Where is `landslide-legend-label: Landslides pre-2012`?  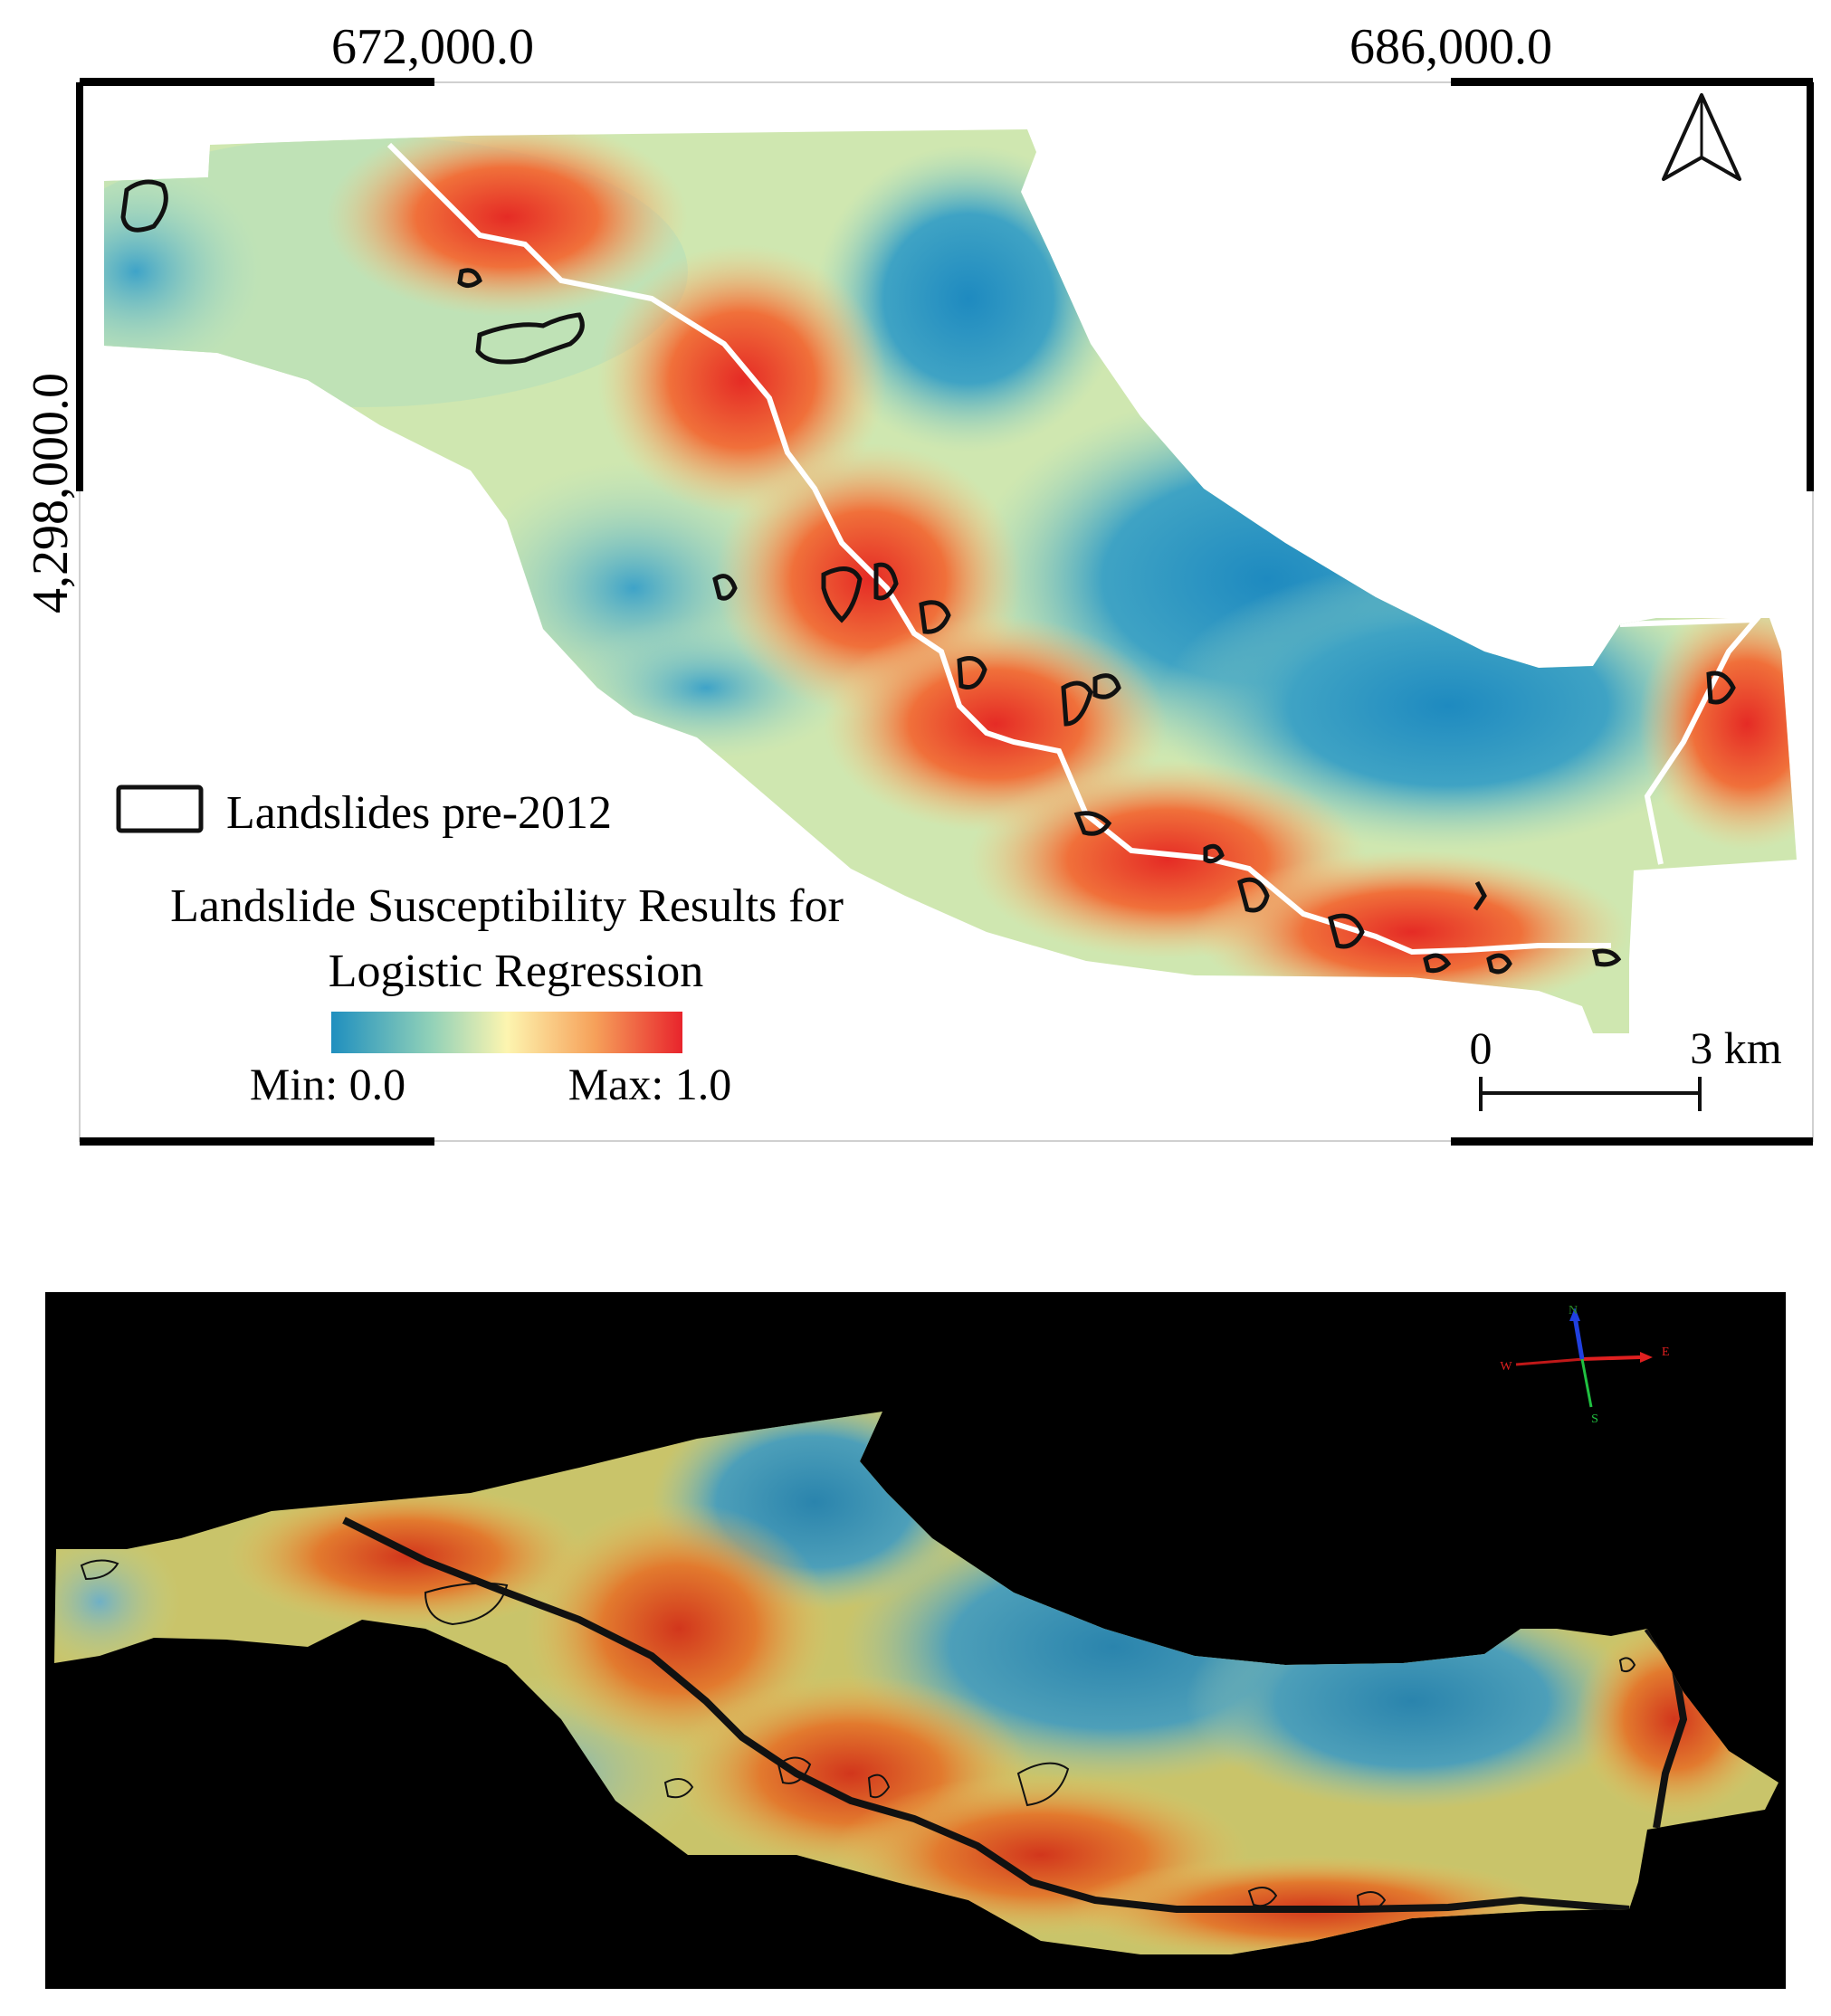 landslide-legend-label: Landslides pre-2012 is located at coordinates (419, 813).